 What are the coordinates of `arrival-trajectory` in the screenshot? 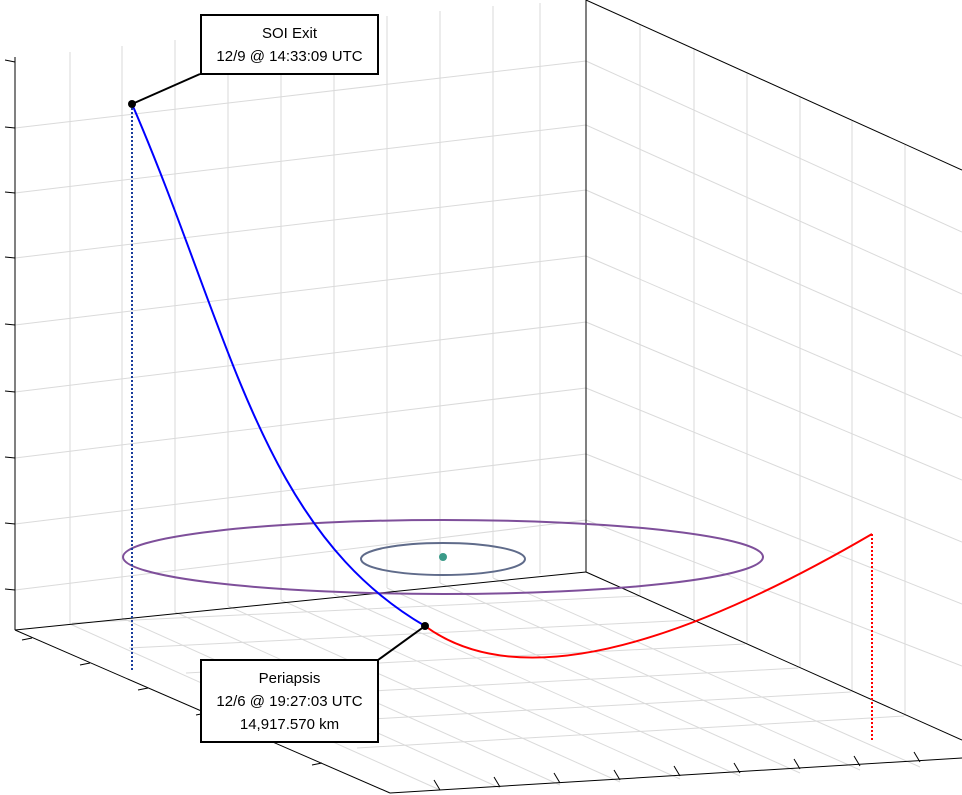 It's located at (648, 596).